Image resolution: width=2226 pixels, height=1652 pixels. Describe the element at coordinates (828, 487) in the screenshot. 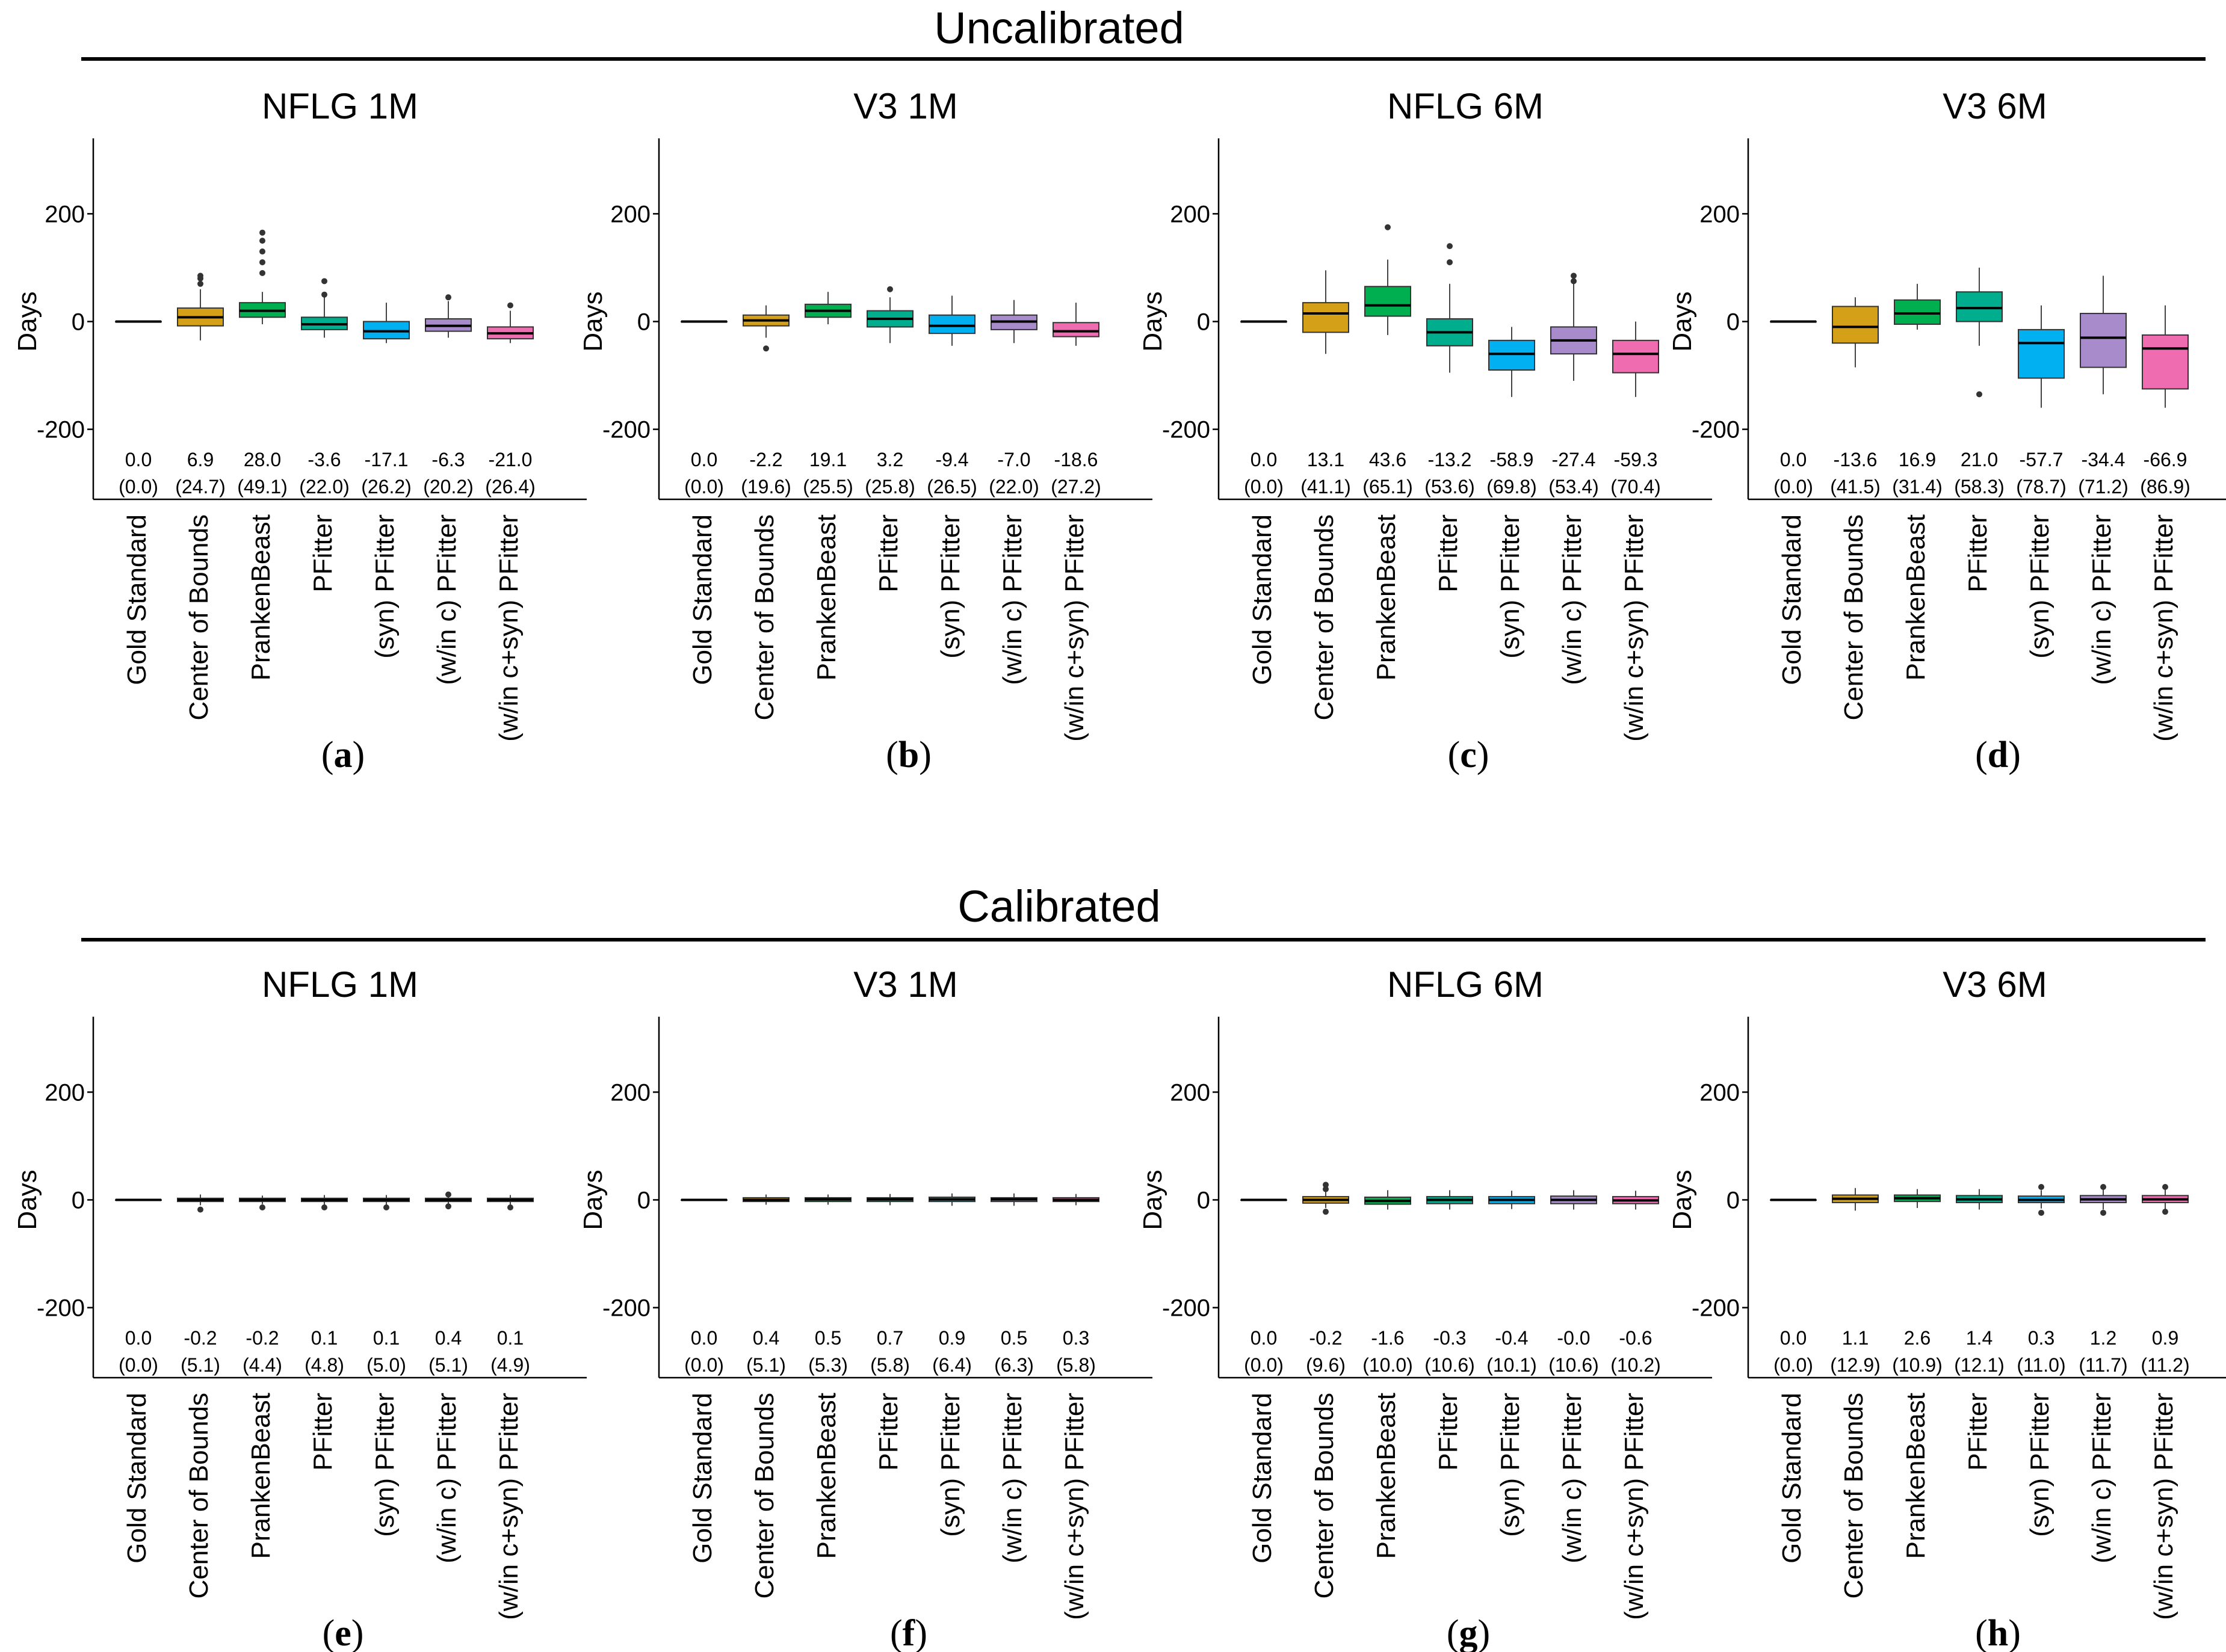

I see `sd-label: (25.5)` at that location.